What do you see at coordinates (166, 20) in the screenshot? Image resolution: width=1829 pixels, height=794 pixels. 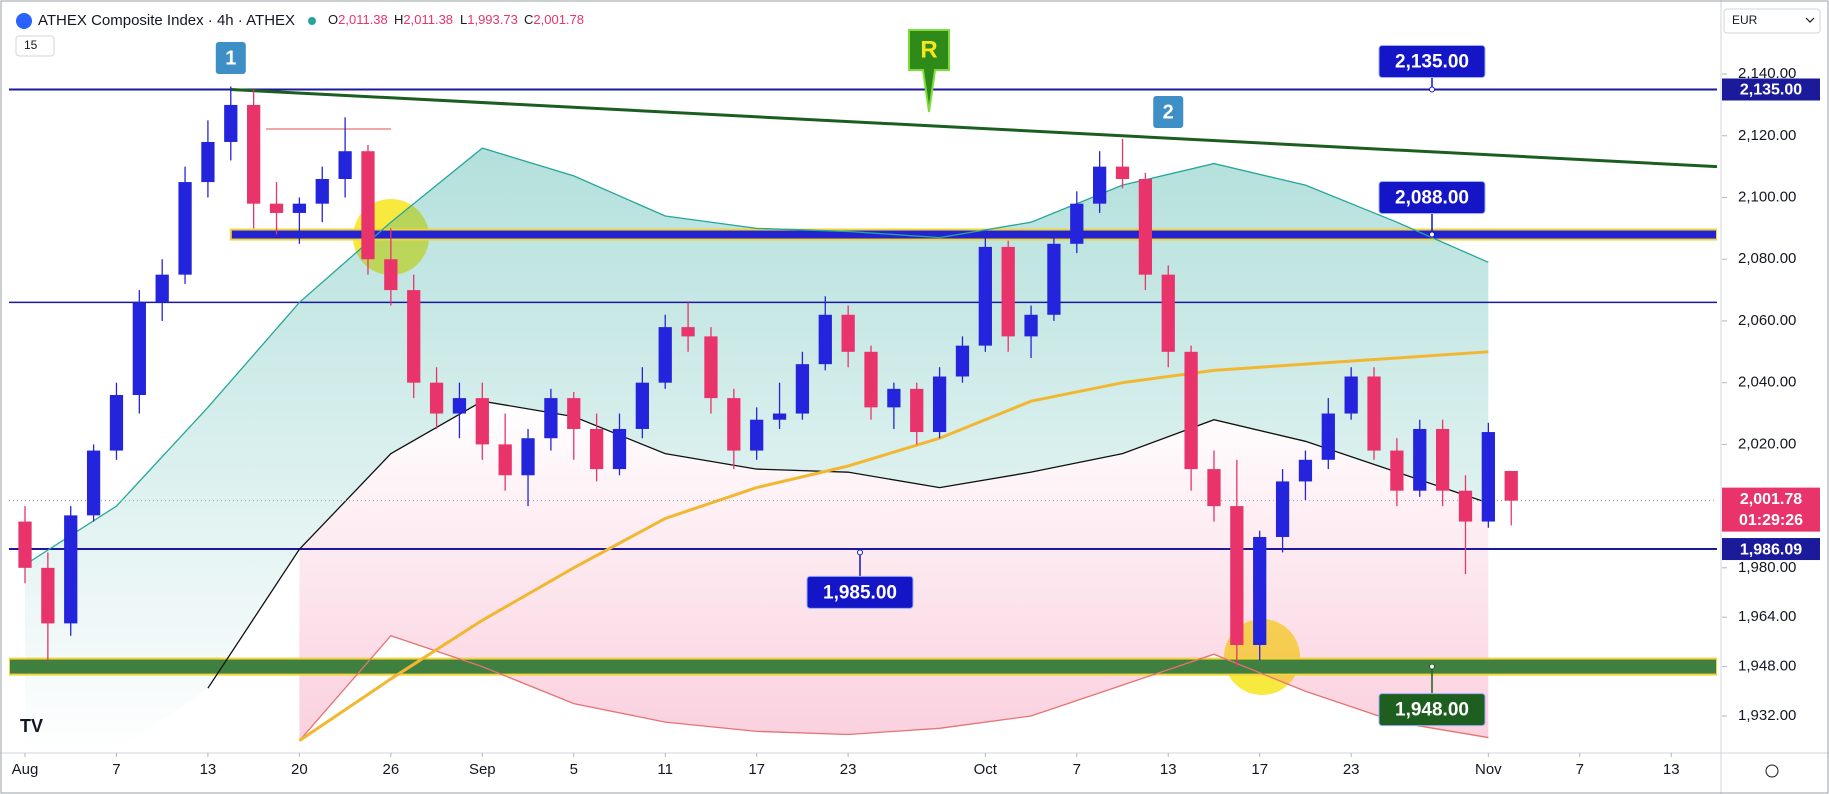 I see `header-title: ATHEX Composite Index · 4h · ATHEX` at bounding box center [166, 20].